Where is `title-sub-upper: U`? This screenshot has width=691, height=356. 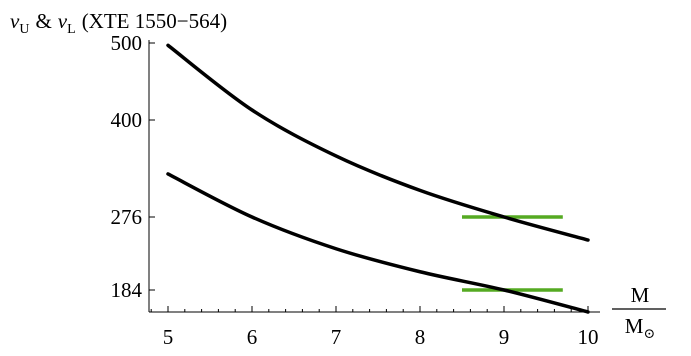
title-sub-upper: U is located at coordinates (24, 29).